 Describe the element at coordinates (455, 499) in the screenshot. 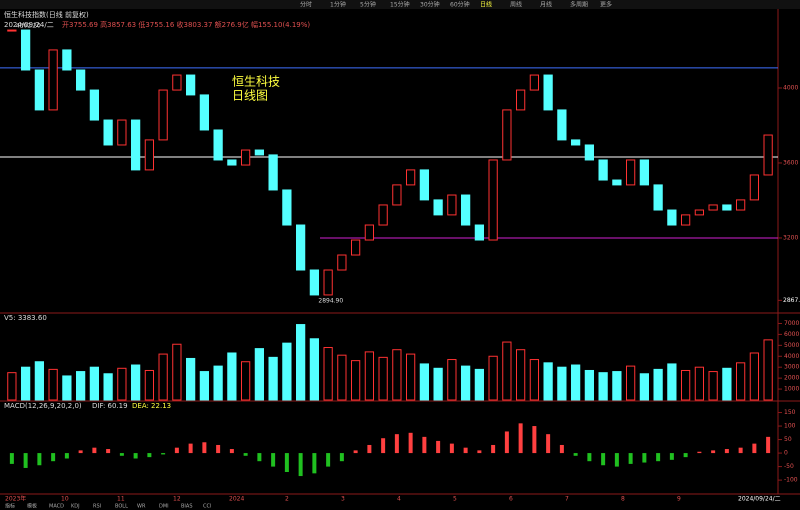

I see `date-label: 5` at that location.